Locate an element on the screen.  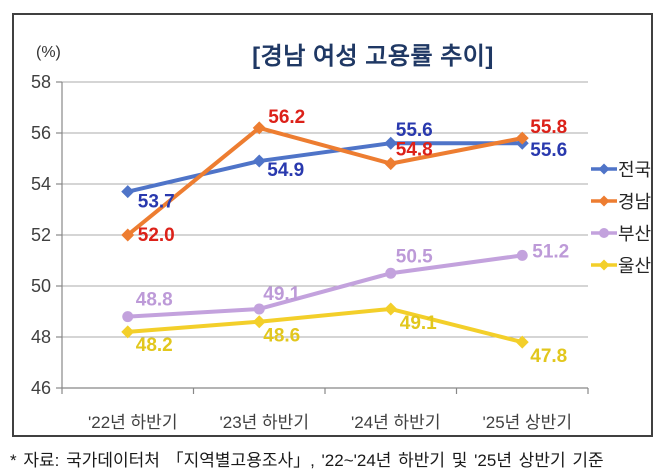
y-axis-unit-label: (%) is located at coordinates (48, 52).